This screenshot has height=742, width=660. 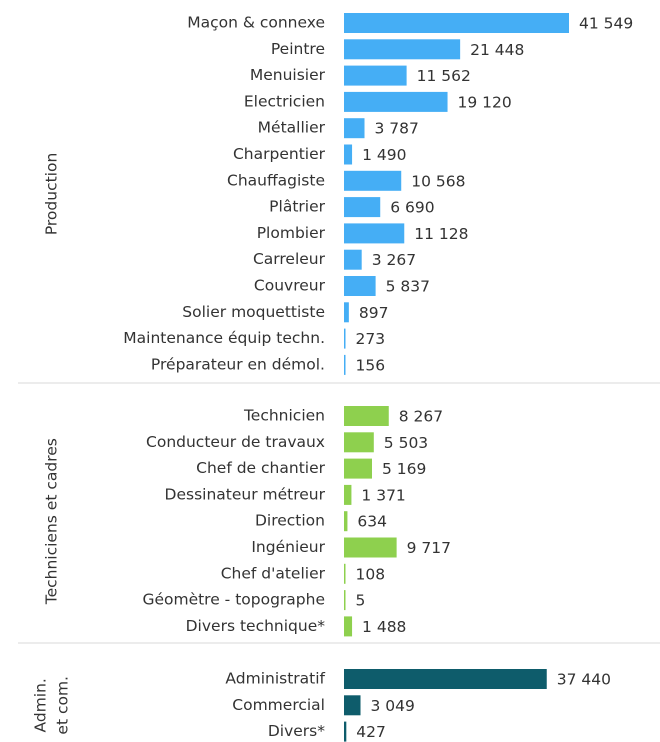 What do you see at coordinates (412, 208) in the screenshot?
I see `value-label: 6 690` at bounding box center [412, 208].